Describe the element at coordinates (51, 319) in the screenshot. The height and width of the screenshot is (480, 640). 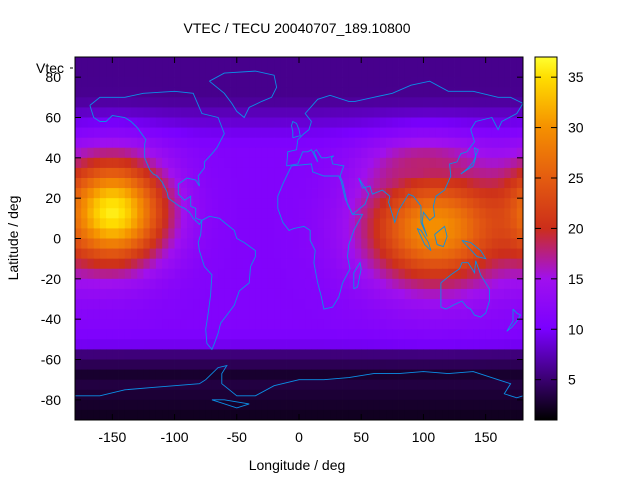
I see `y-tick-label: -40` at that location.